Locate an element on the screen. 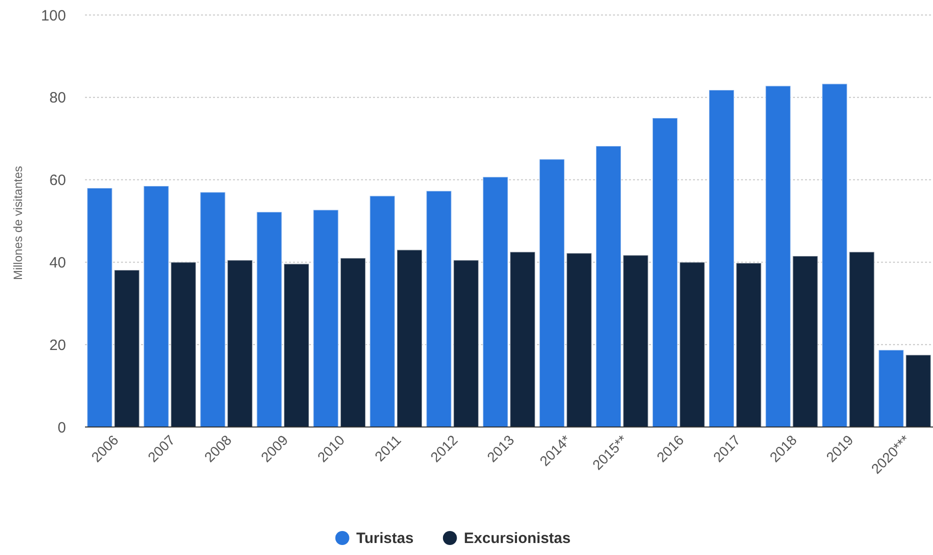 The width and height of the screenshot is (933, 555). y-tick-label: 40 is located at coordinates (57, 263).